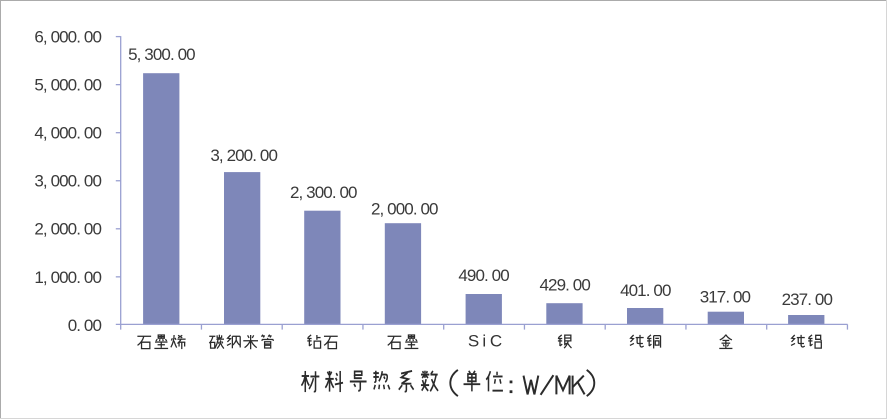 The height and width of the screenshot is (419, 887). What do you see at coordinates (243, 155) in the screenshot?
I see `svg-text: 3, 200. 00` at bounding box center [243, 155].